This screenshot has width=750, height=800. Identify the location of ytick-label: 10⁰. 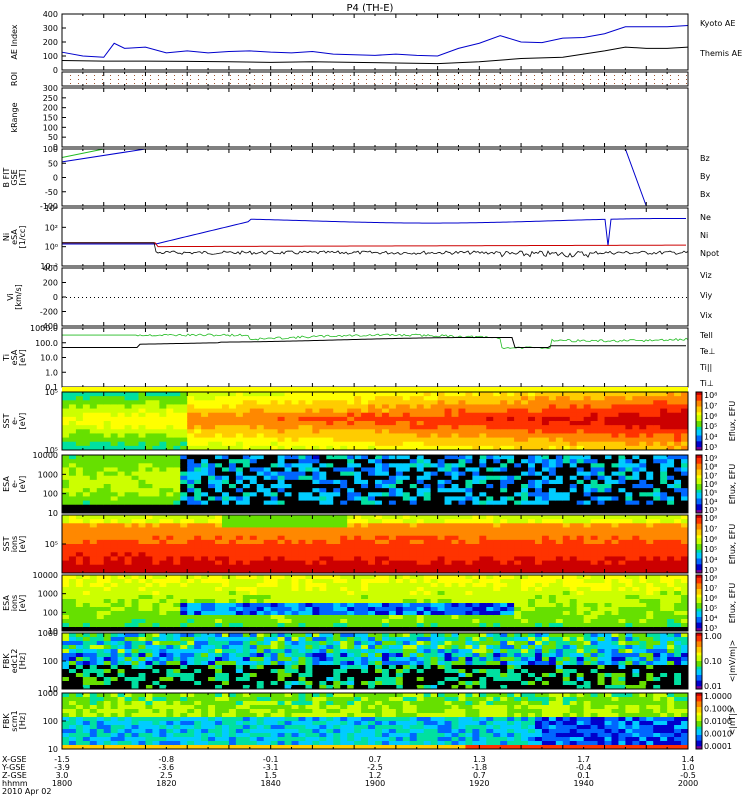
(51, 247).